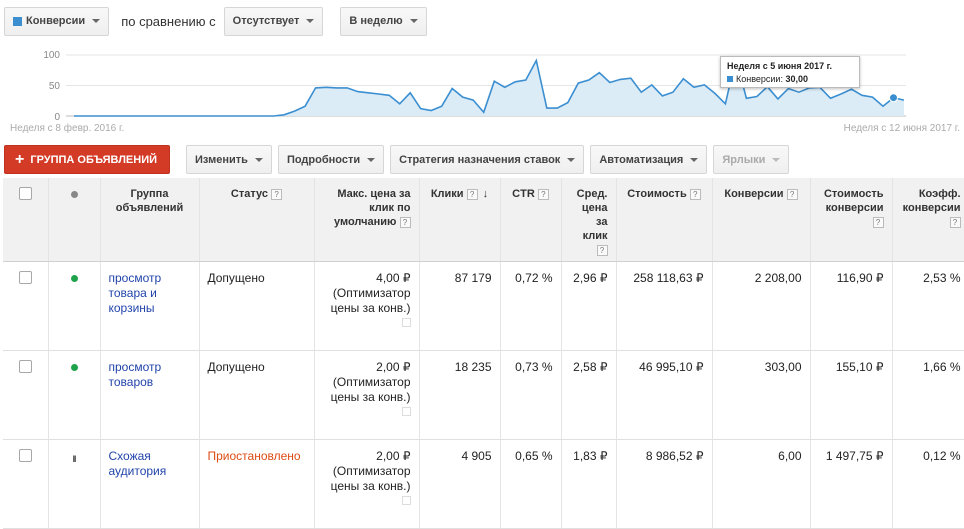 This screenshot has height=529, width=964. I want to click on metric-label: Конверсии, so click(56, 21).